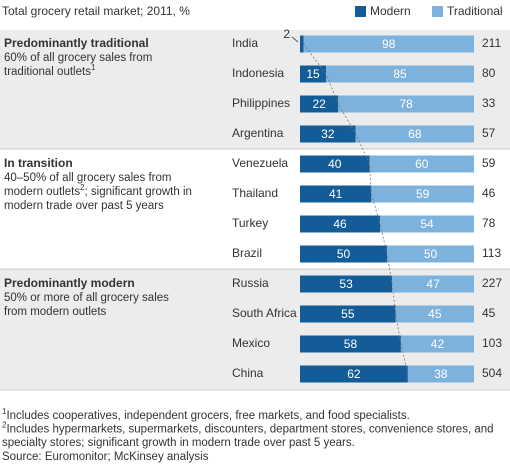  I want to click on value-label: 53, so click(346, 284).